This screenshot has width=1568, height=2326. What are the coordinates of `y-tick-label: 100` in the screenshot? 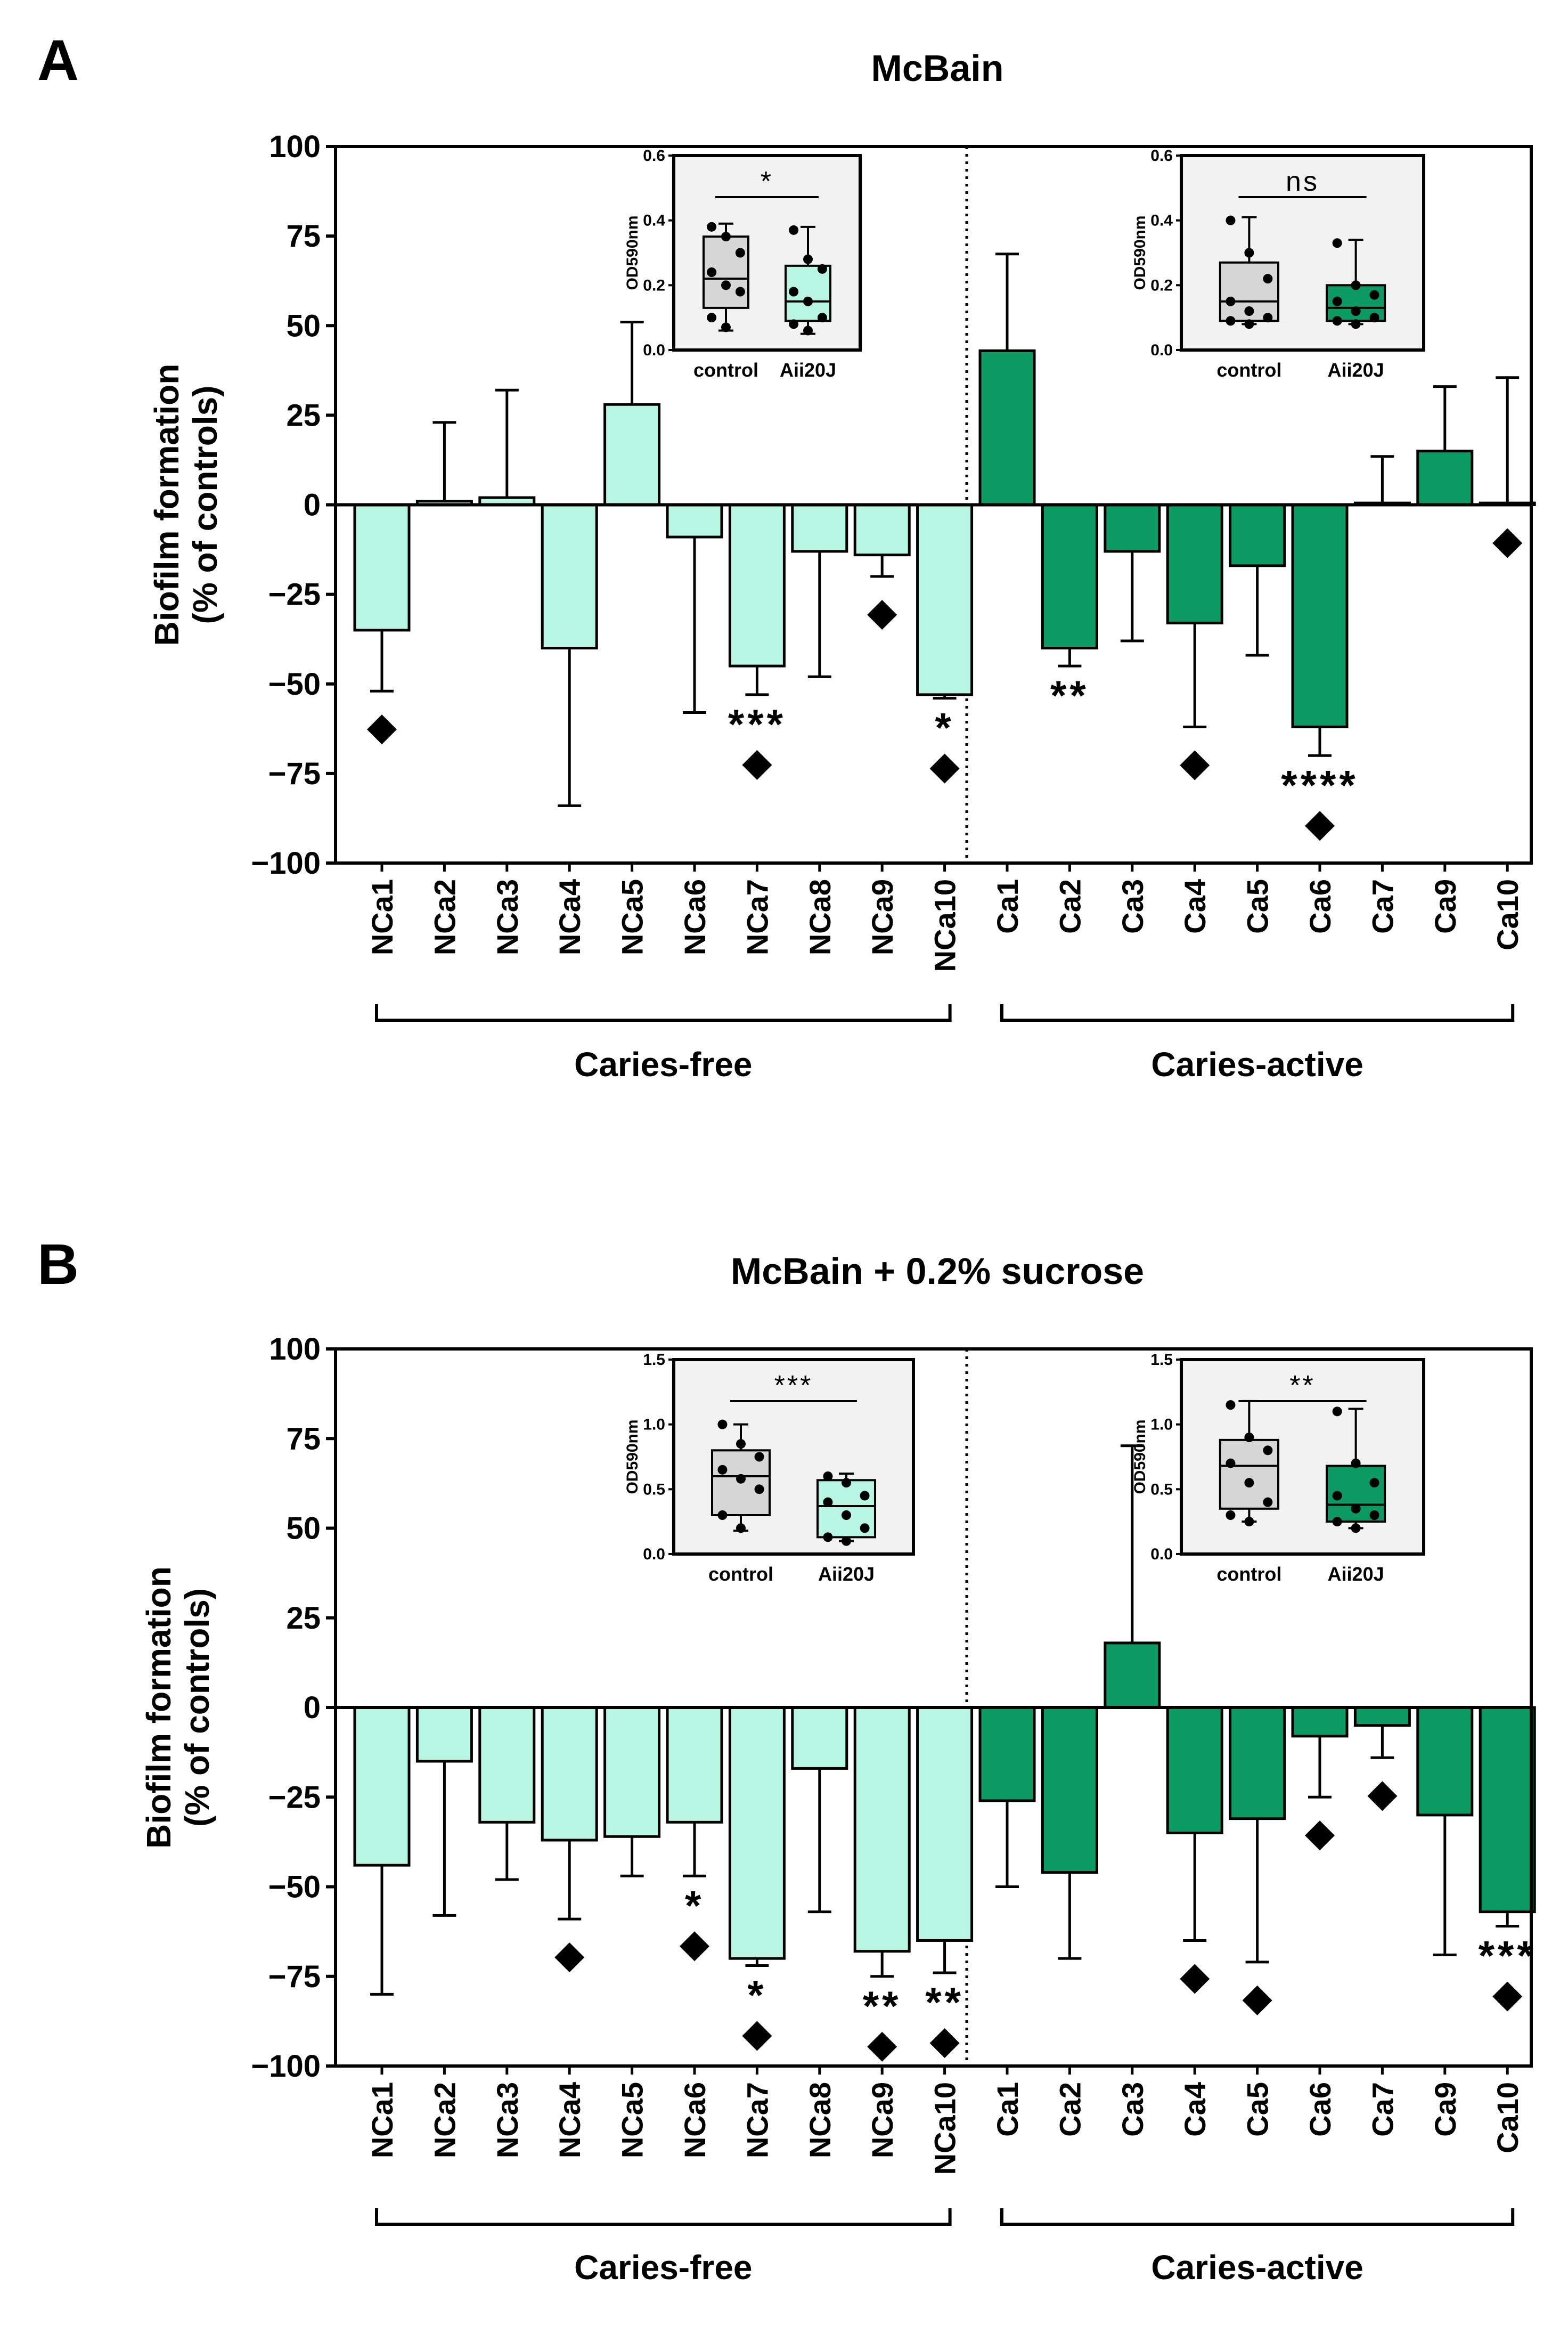 It's located at (295, 146).